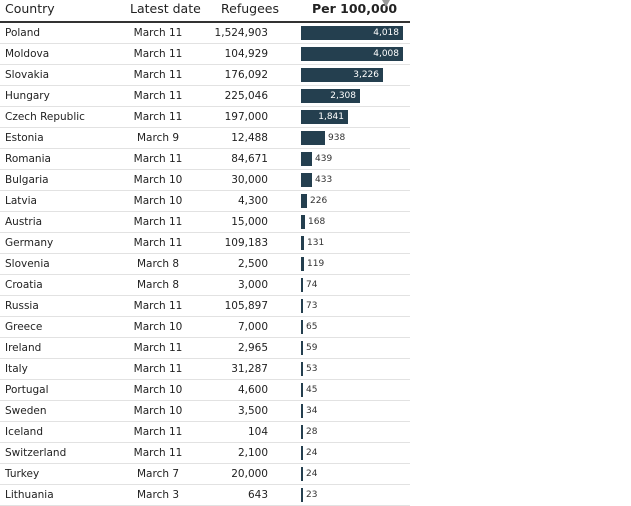  I want to click on table-row: Greece March 10 7,000 65, so click(205, 327).